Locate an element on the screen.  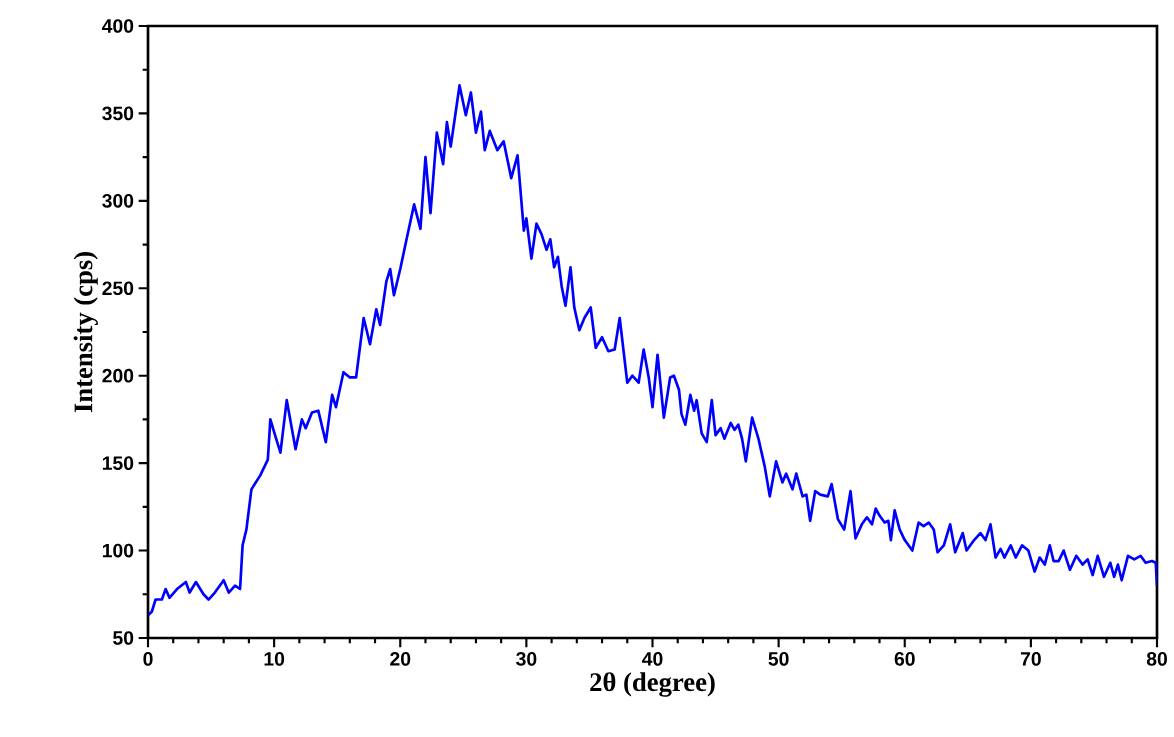
x-tick-label: 40 is located at coordinates (652, 659).